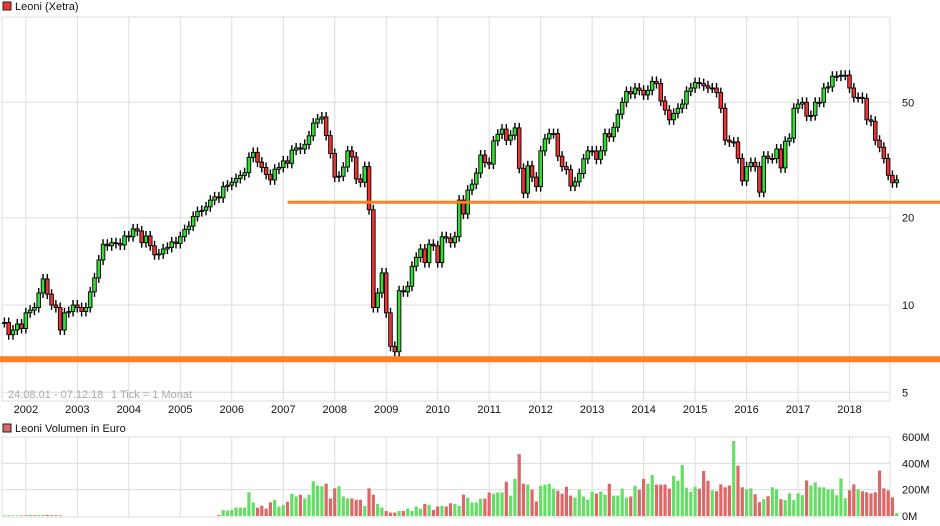 This screenshot has width=940, height=526. What do you see at coordinates (283, 410) in the screenshot?
I see `x-tick-label: 2007` at bounding box center [283, 410].